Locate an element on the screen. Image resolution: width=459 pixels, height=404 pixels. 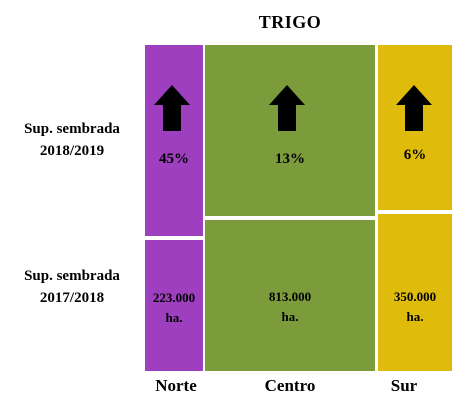
area-number: 350.000 is located at coordinates (415, 296).